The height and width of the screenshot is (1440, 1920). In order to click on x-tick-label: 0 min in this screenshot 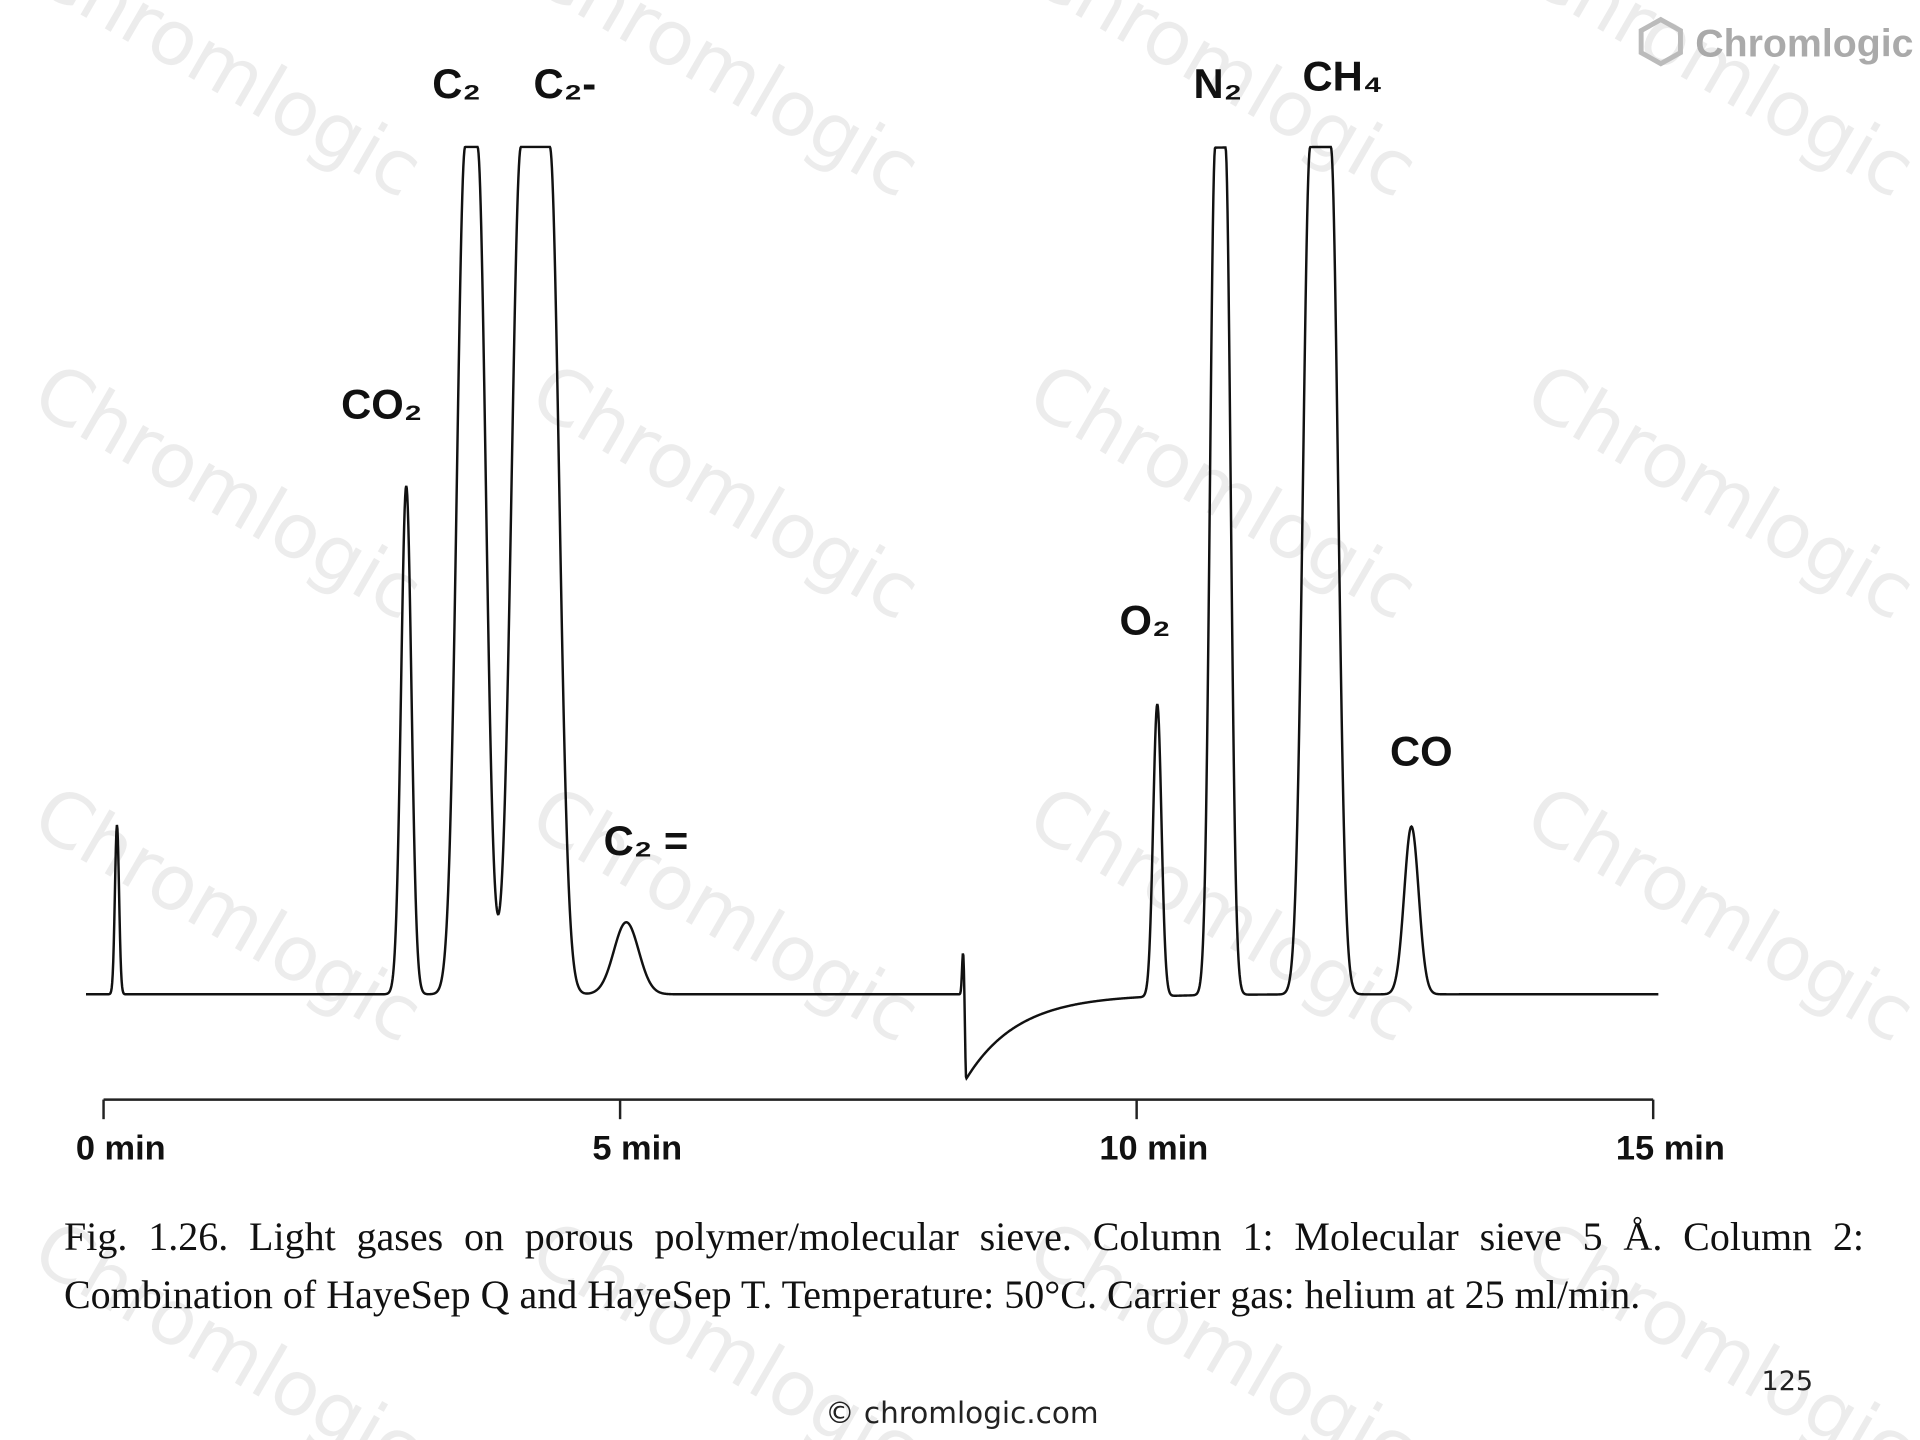, I will do `click(121, 1149)`.